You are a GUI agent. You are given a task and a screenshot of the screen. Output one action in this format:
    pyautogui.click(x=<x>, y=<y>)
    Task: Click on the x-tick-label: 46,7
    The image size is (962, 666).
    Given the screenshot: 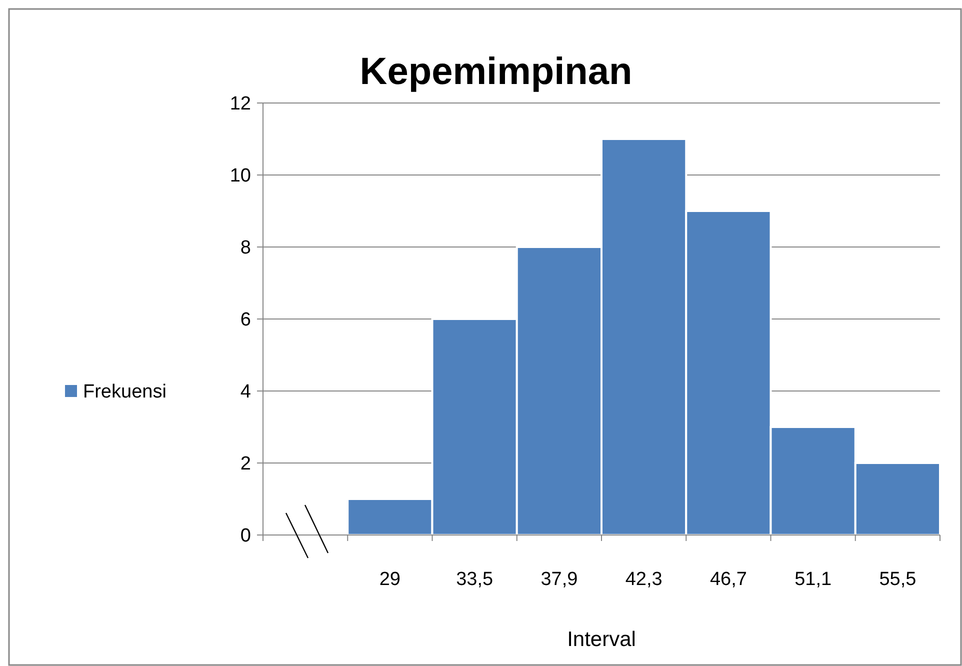 What is the action you would take?
    pyautogui.click(x=728, y=579)
    